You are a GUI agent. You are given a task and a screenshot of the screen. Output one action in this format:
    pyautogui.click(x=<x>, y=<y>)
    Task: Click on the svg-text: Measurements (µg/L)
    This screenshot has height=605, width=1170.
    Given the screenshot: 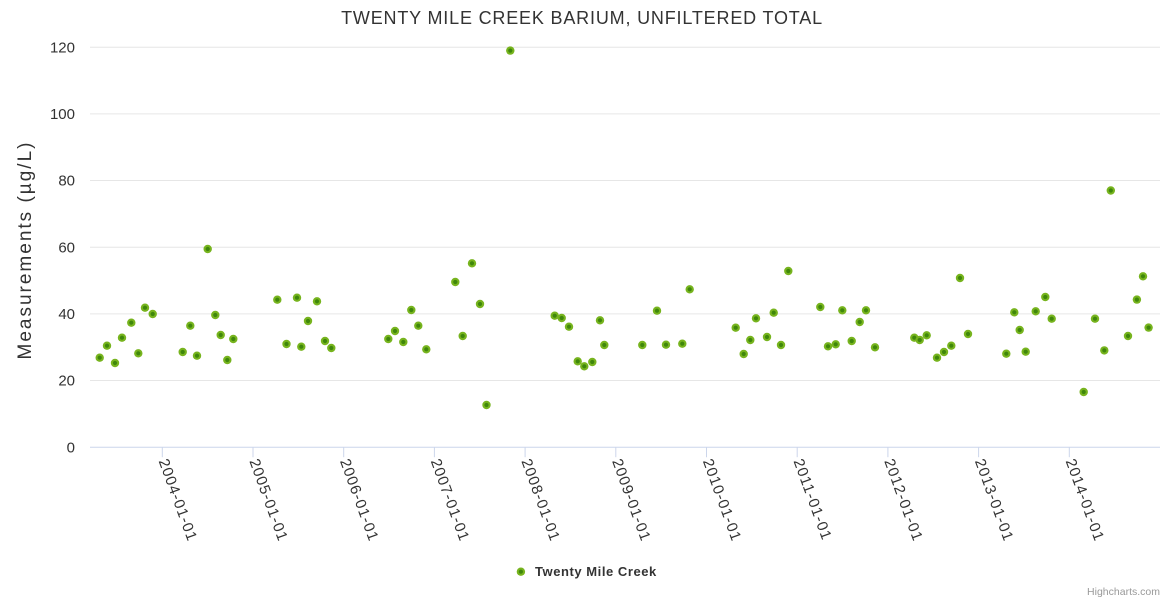 What is the action you would take?
    pyautogui.click(x=25, y=250)
    